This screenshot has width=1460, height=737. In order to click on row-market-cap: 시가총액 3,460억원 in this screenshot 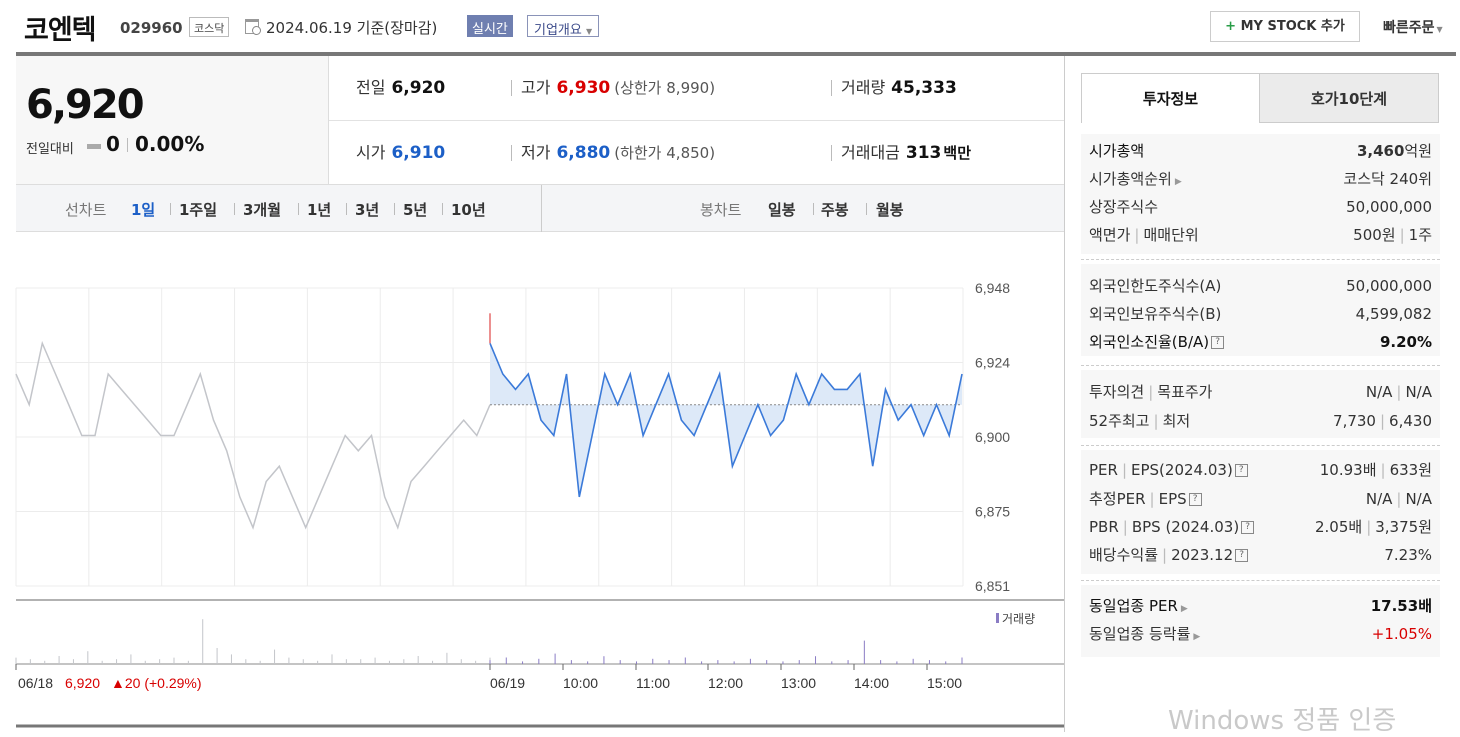, I will do `click(1260, 151)`.